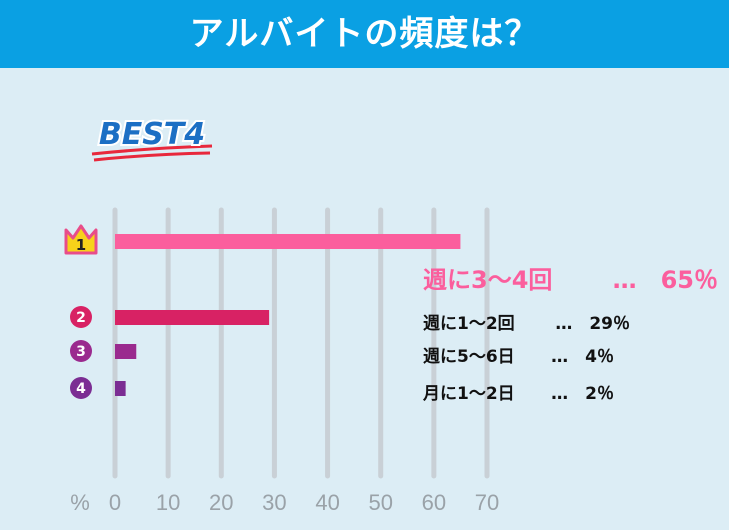 Image resolution: width=729 pixels, height=530 pixels. Describe the element at coordinates (81, 245) in the screenshot. I see `rank-1-number: 1` at that location.